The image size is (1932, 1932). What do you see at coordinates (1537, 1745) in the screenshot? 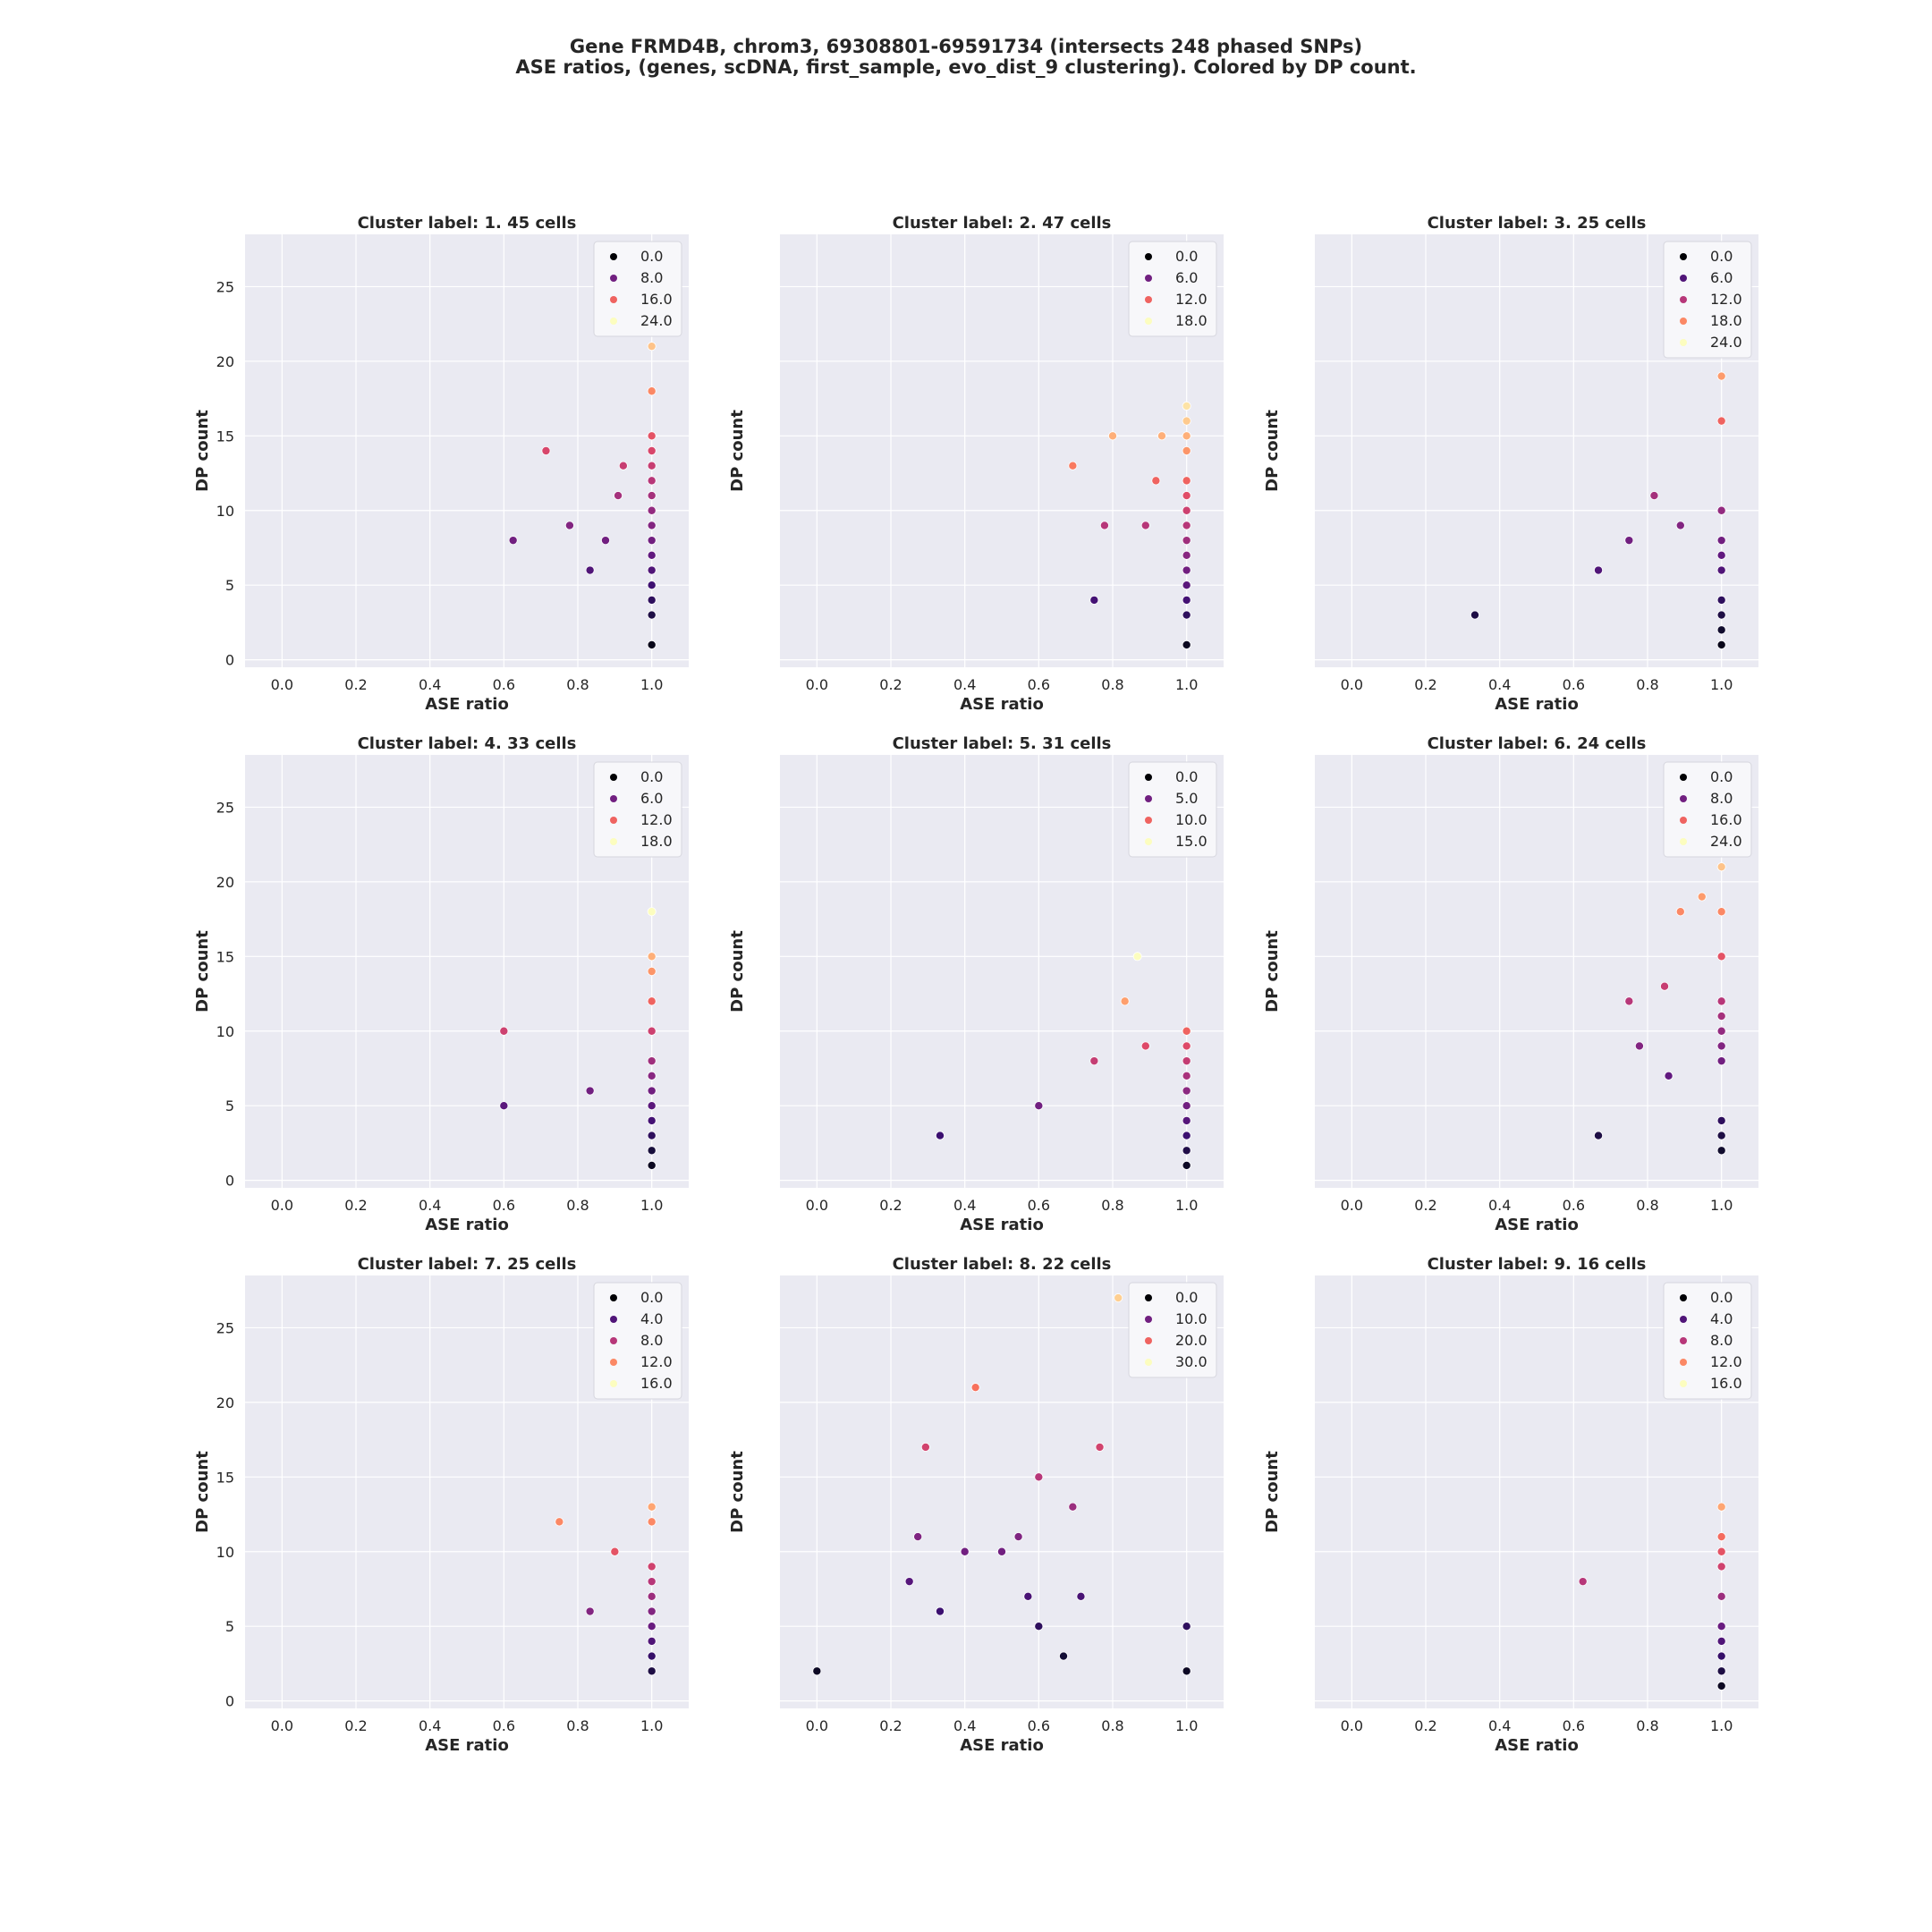
I see `x-axis-label: ASE ratio` at bounding box center [1537, 1745].